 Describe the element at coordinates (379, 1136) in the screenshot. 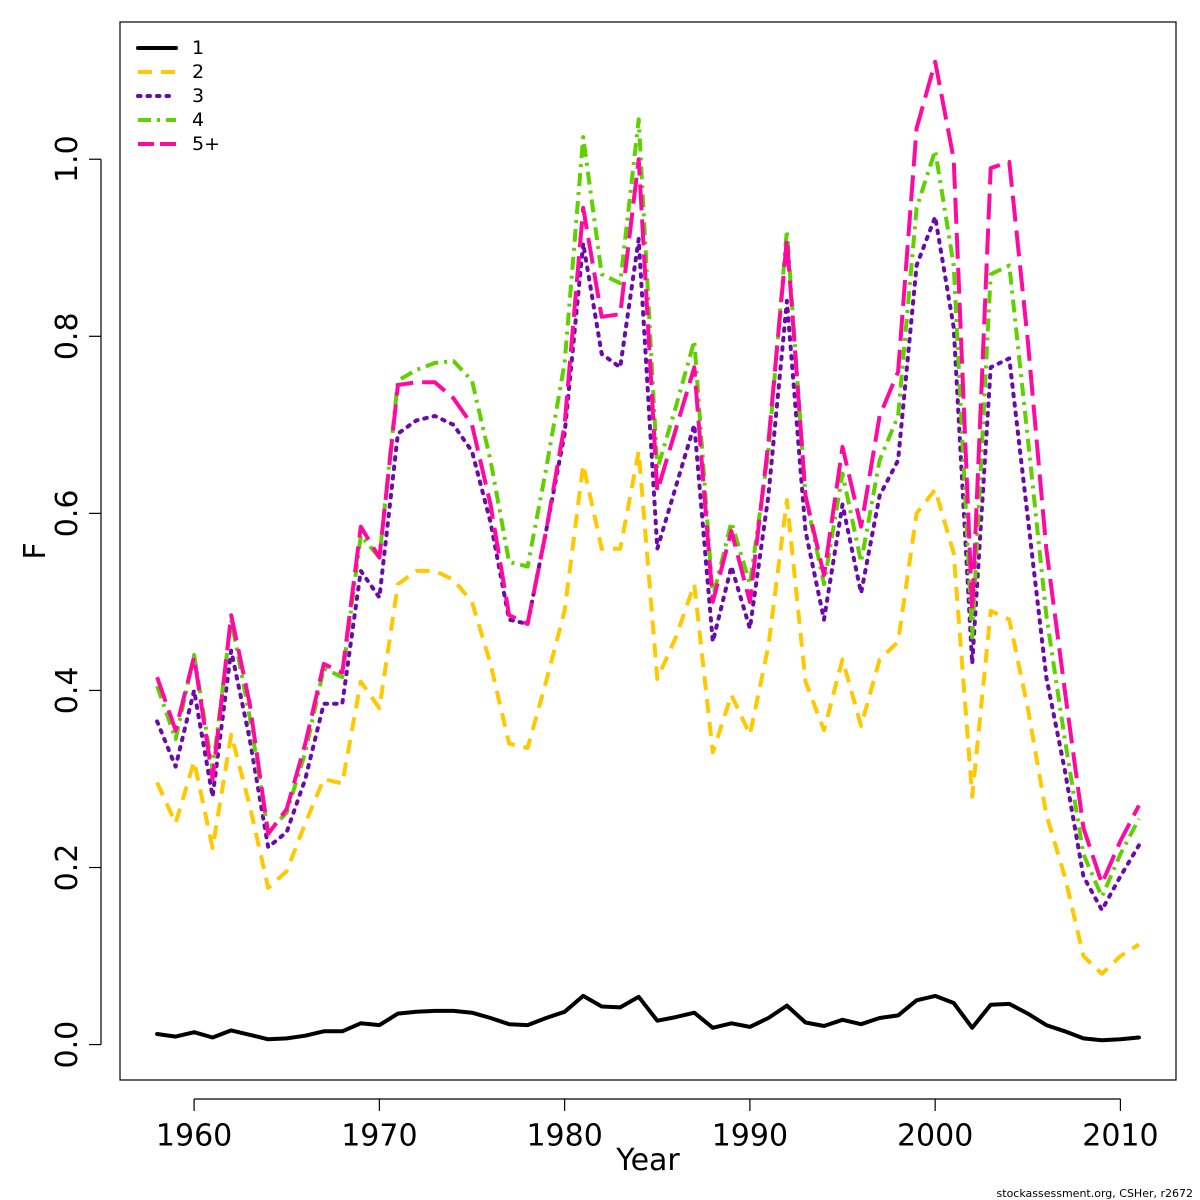

I see `x-tick-label: 1970` at that location.